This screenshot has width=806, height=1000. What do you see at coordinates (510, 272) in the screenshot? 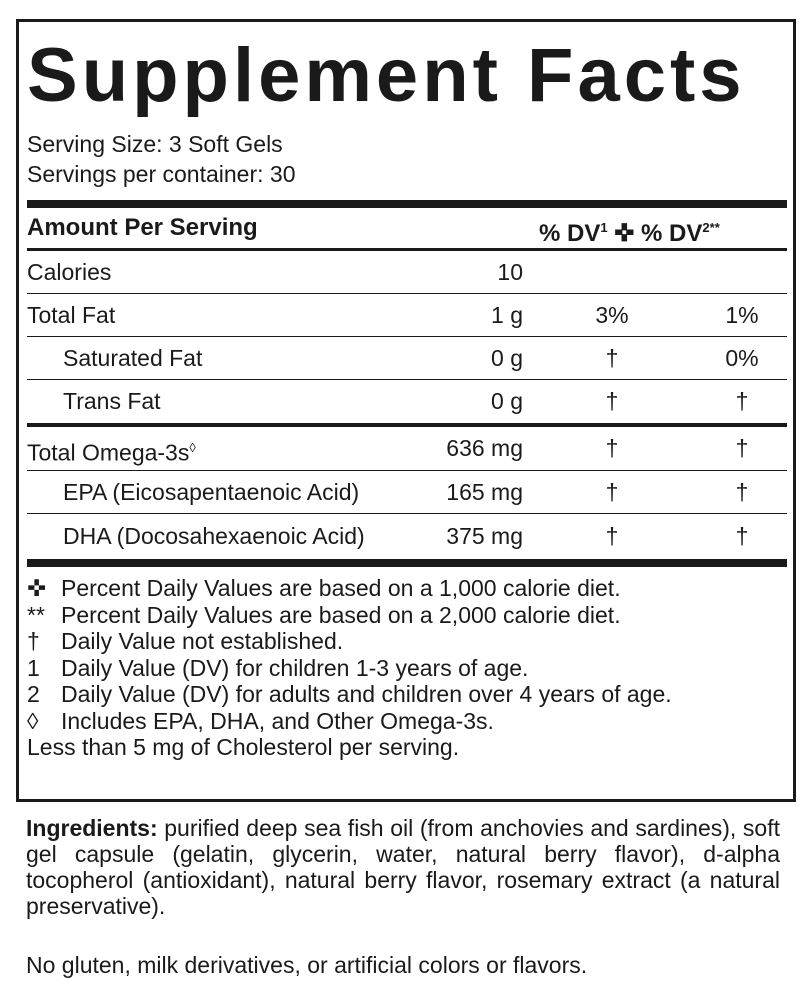
I see `nutrient-amount: 10` at bounding box center [510, 272].